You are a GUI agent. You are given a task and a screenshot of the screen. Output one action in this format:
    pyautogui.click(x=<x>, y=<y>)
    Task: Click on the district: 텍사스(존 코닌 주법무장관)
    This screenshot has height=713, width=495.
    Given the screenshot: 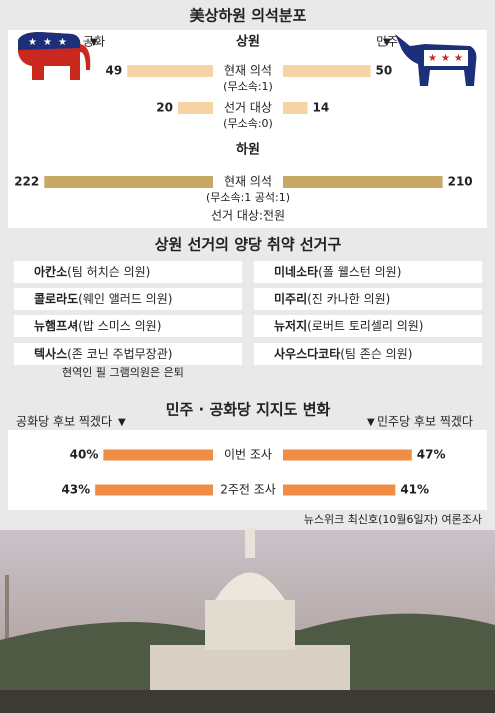 What is the action you would take?
    pyautogui.click(x=103, y=353)
    